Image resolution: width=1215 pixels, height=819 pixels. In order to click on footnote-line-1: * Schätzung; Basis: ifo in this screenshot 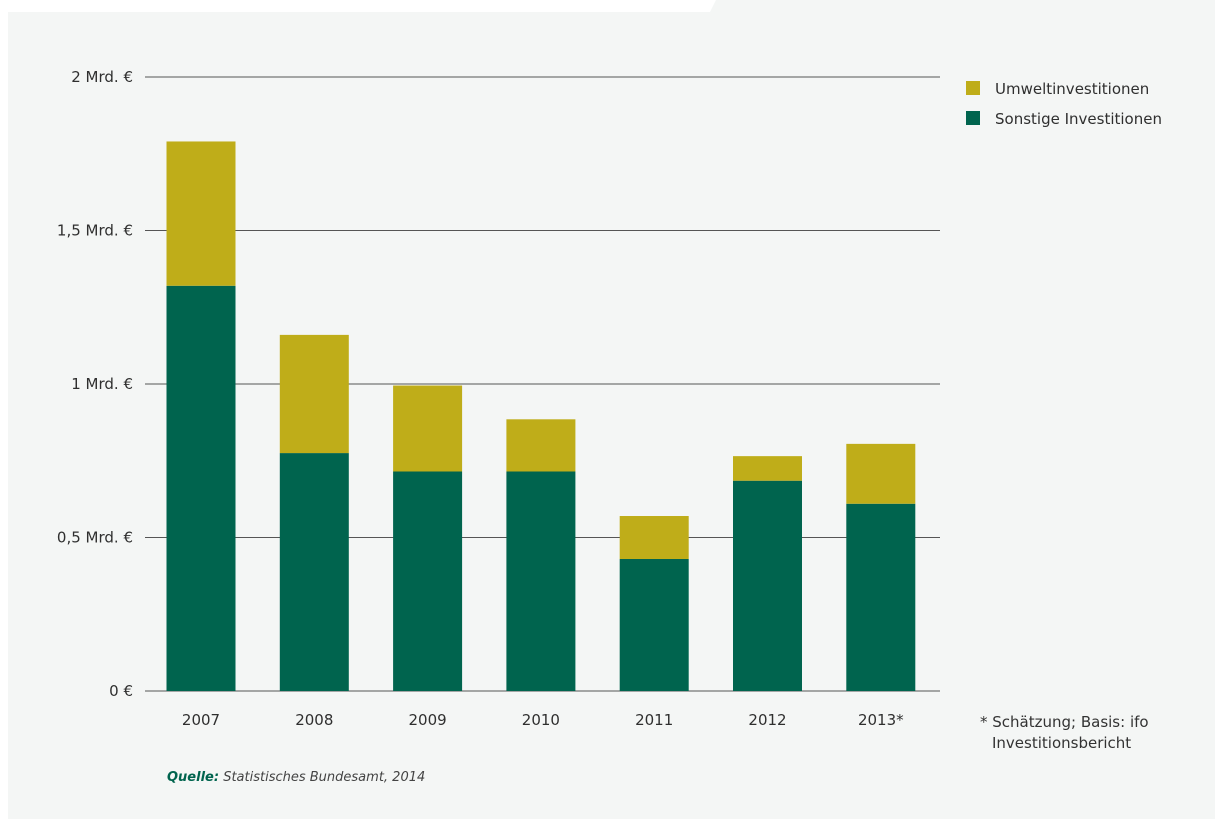, I will do `click(1064, 722)`.